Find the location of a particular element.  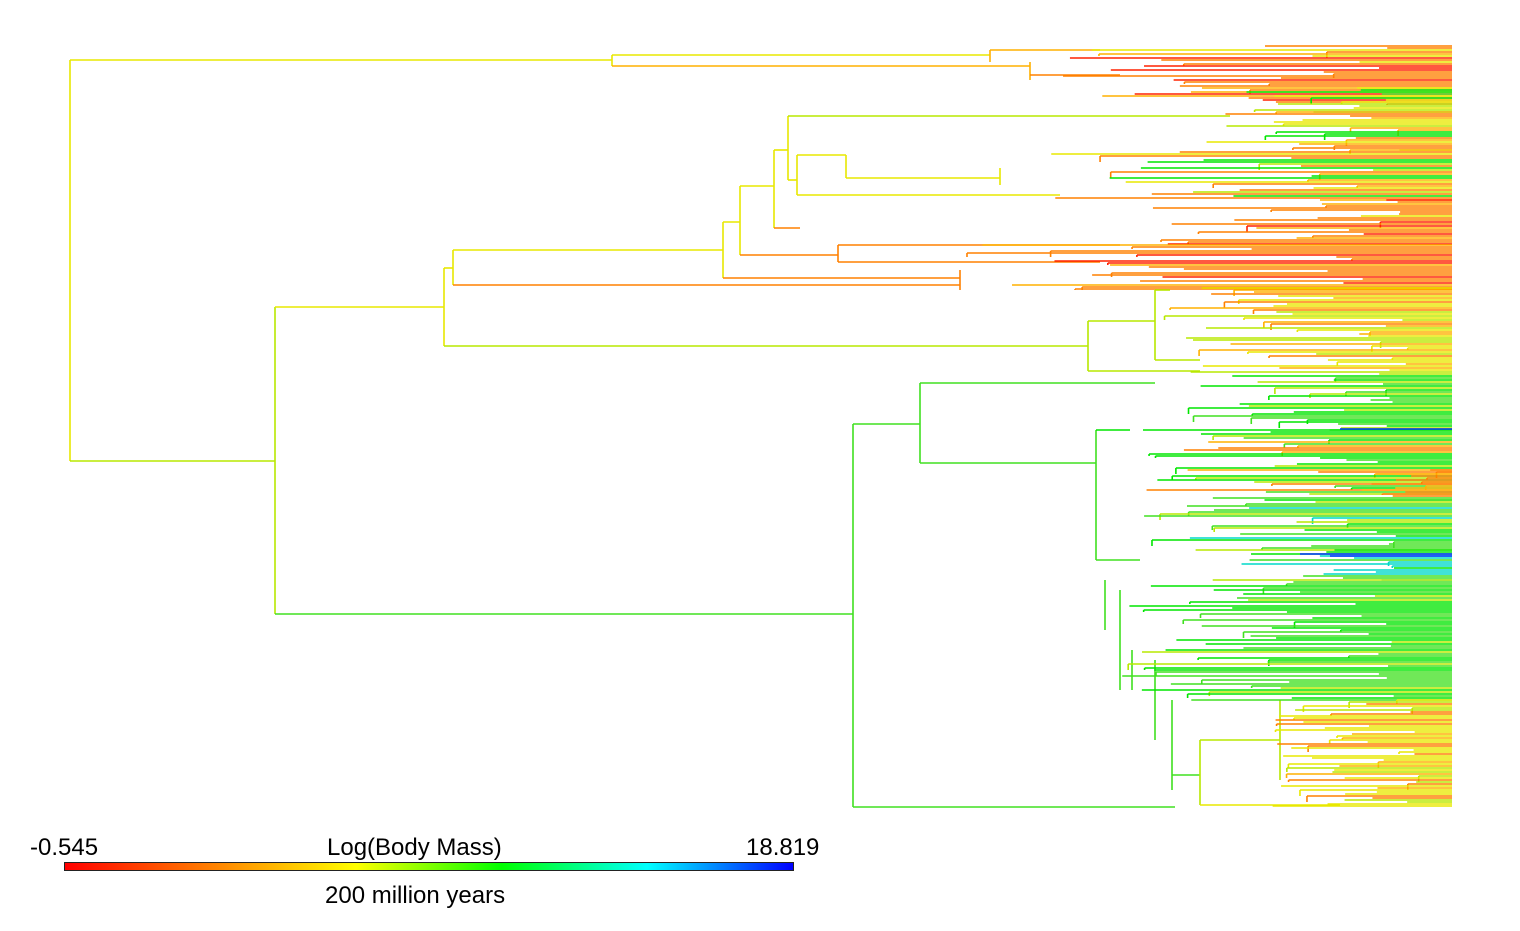

scale-min-label: -0.545 is located at coordinates (64, 847).